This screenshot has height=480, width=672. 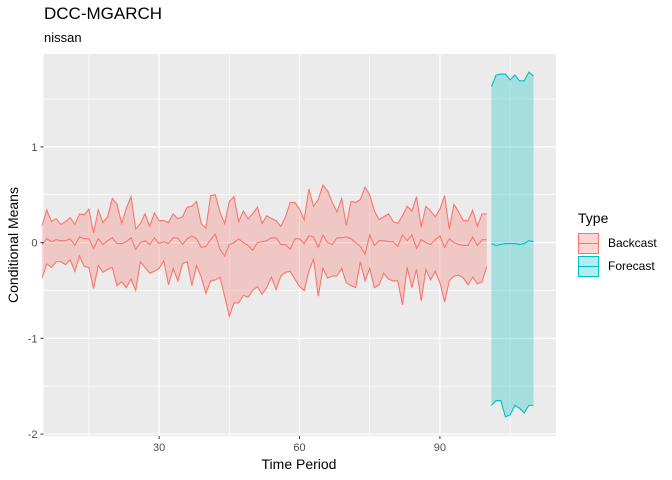 What do you see at coordinates (631, 266) in the screenshot?
I see `legend-label-forecast: Forecast` at bounding box center [631, 266].